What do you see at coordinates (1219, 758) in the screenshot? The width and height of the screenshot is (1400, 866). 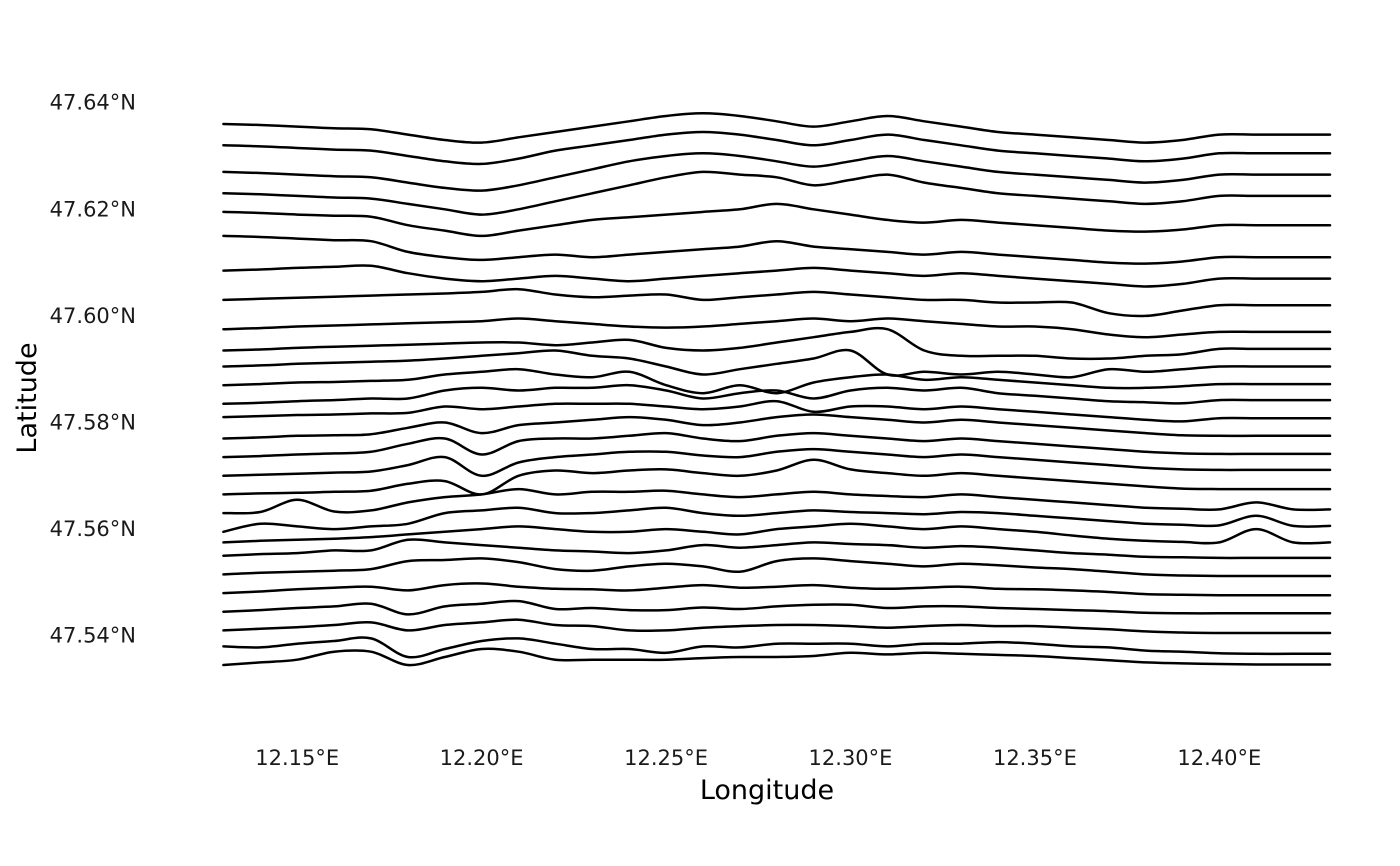 I see `x-tick-label: 12.40°E` at bounding box center [1219, 758].